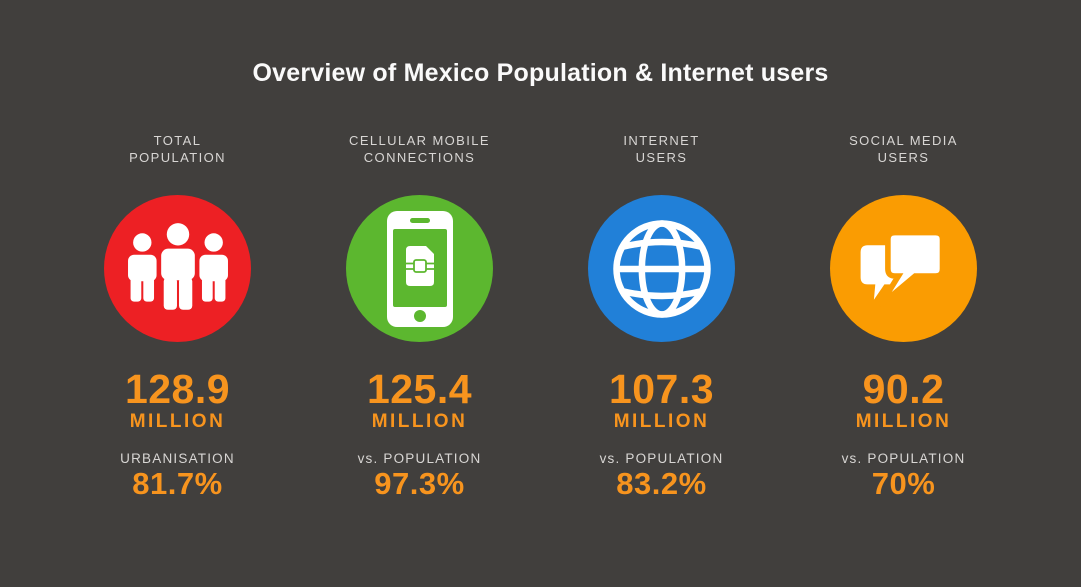  I want to click on category-label: CELLULAR MOBILE CONNECTIONS, so click(419, 149).